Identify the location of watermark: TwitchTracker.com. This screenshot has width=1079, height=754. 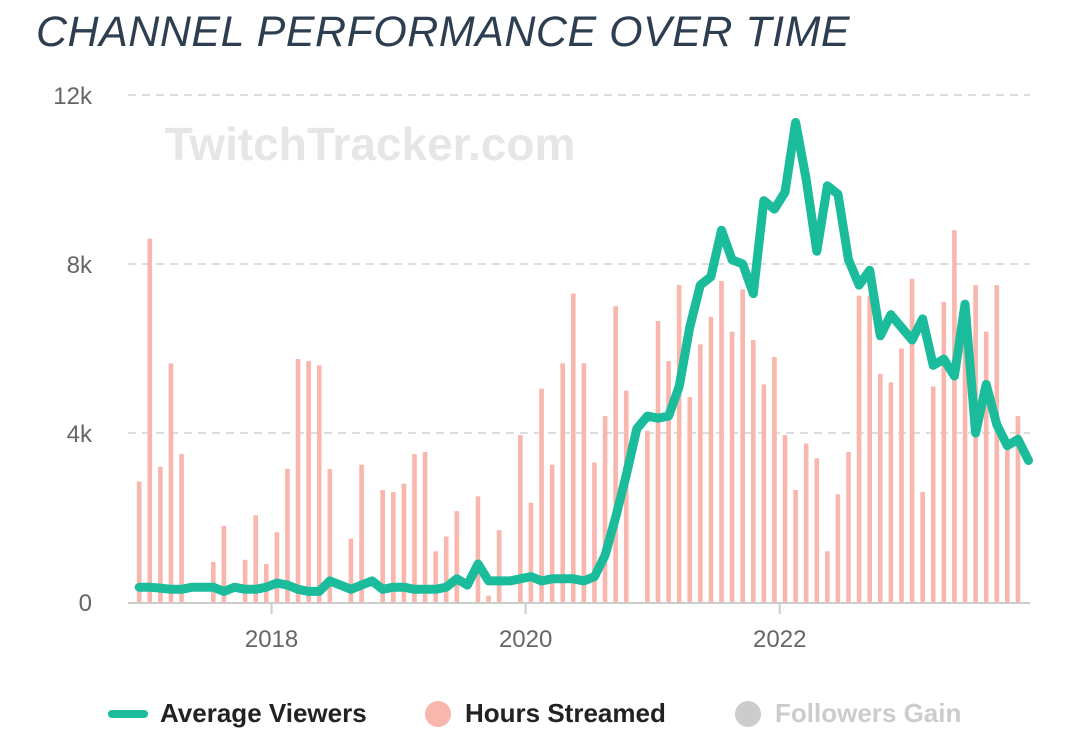
(370, 144).